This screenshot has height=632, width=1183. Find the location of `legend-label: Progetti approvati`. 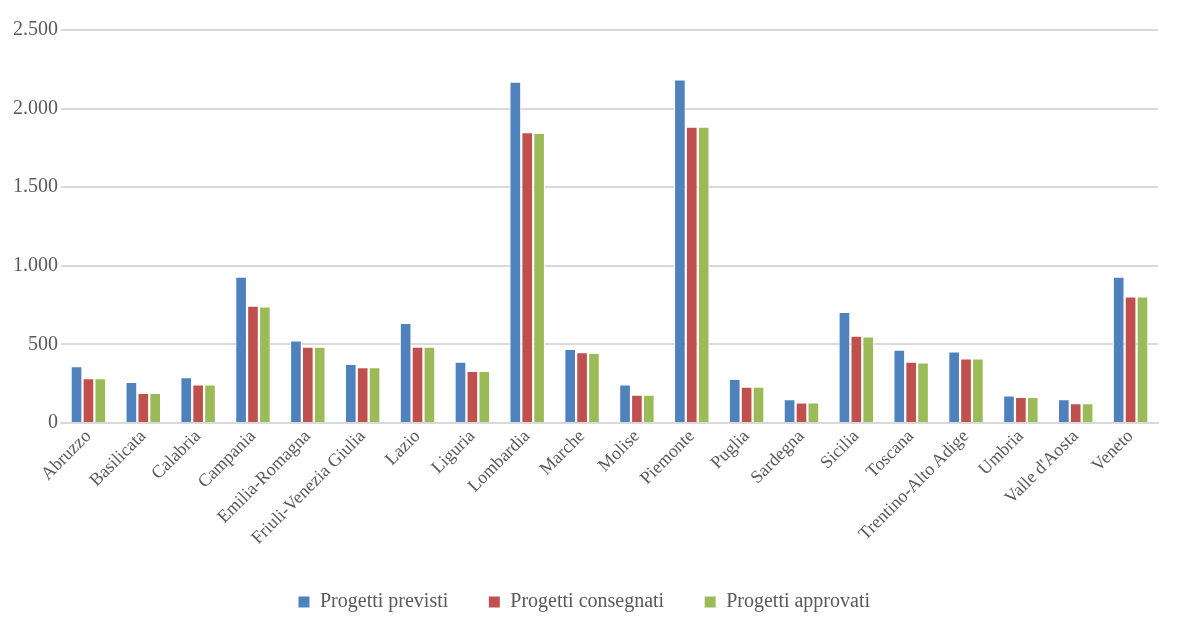

legend-label: Progetti approvati is located at coordinates (798, 601).